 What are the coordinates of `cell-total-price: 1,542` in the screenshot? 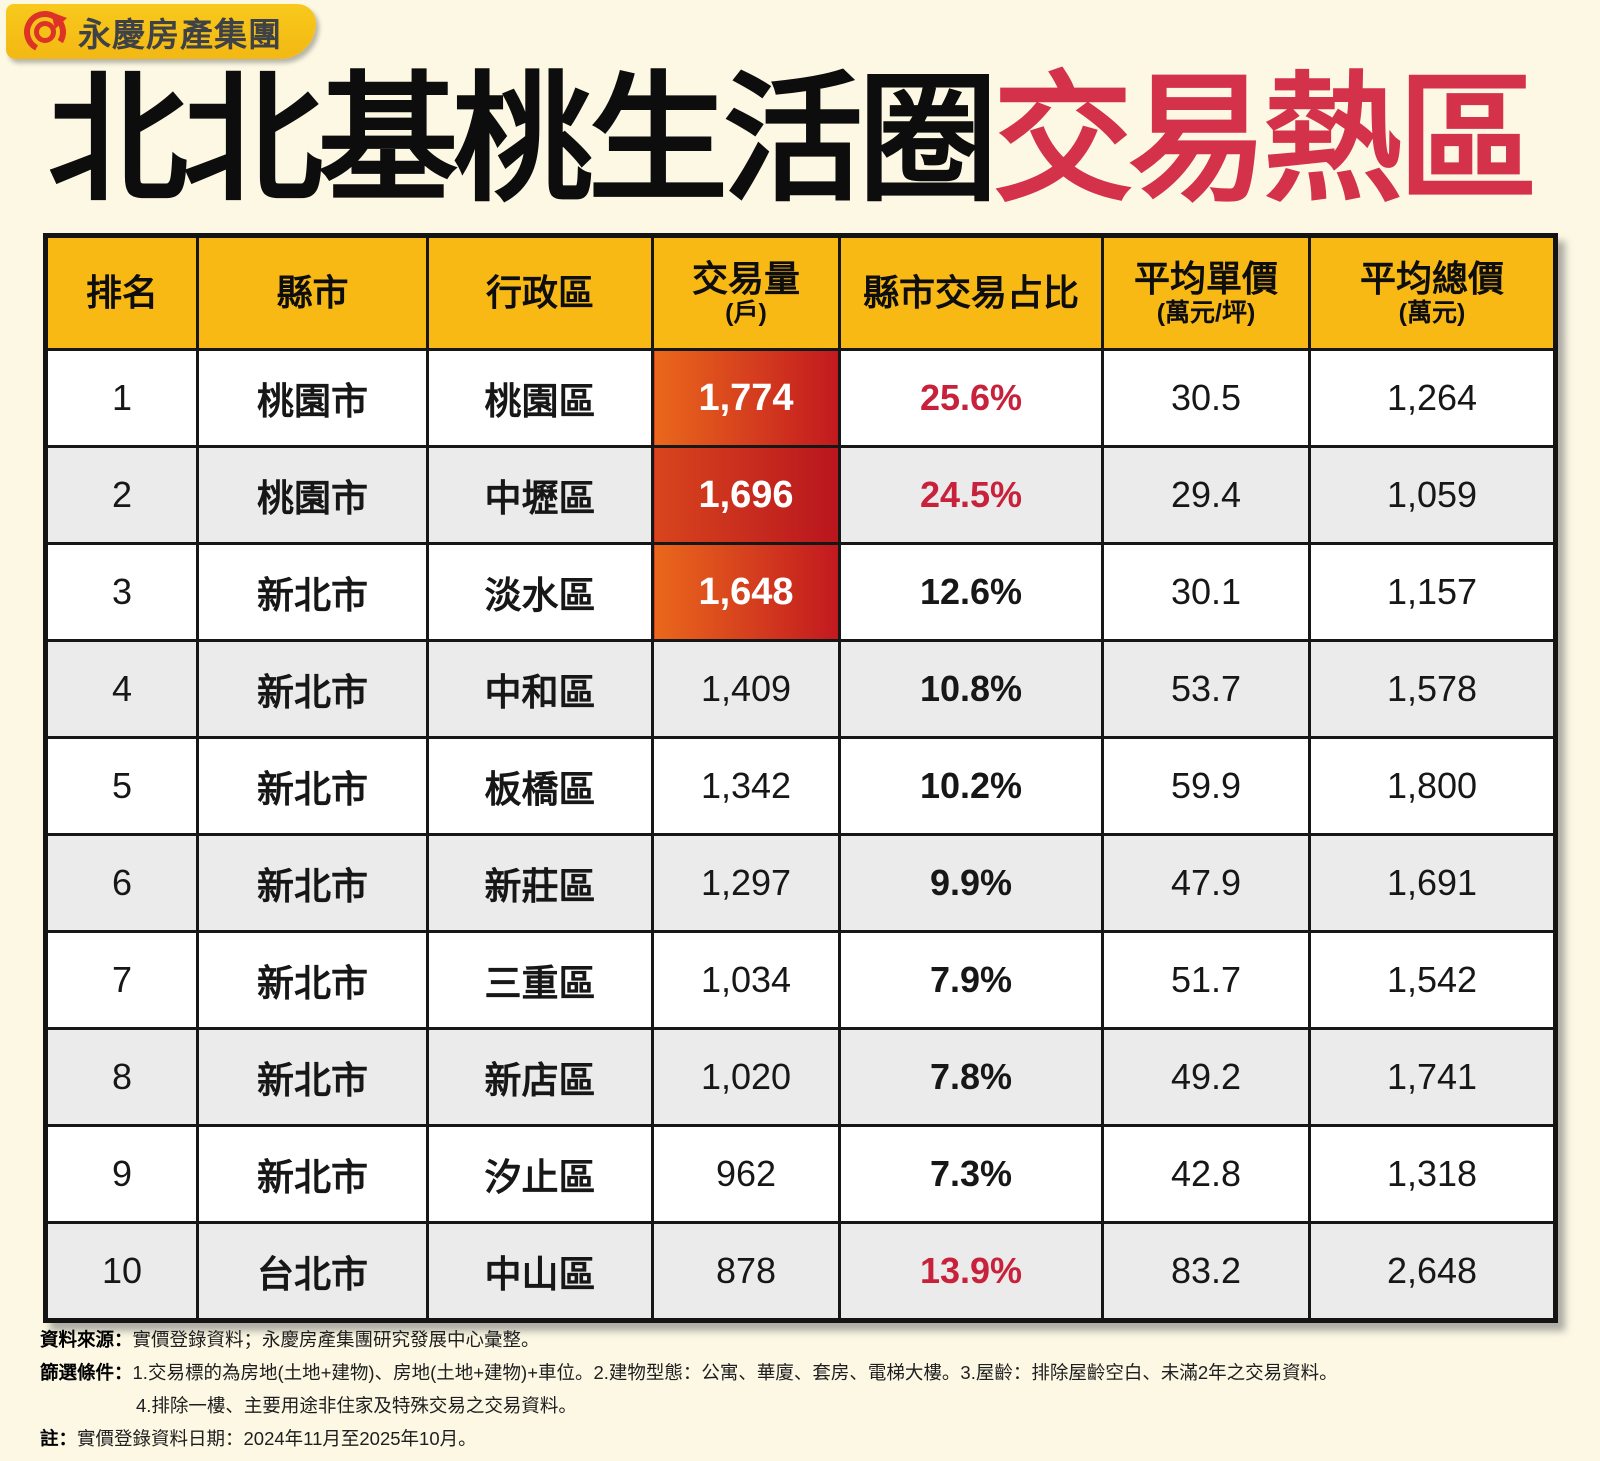 It's located at (1432, 980).